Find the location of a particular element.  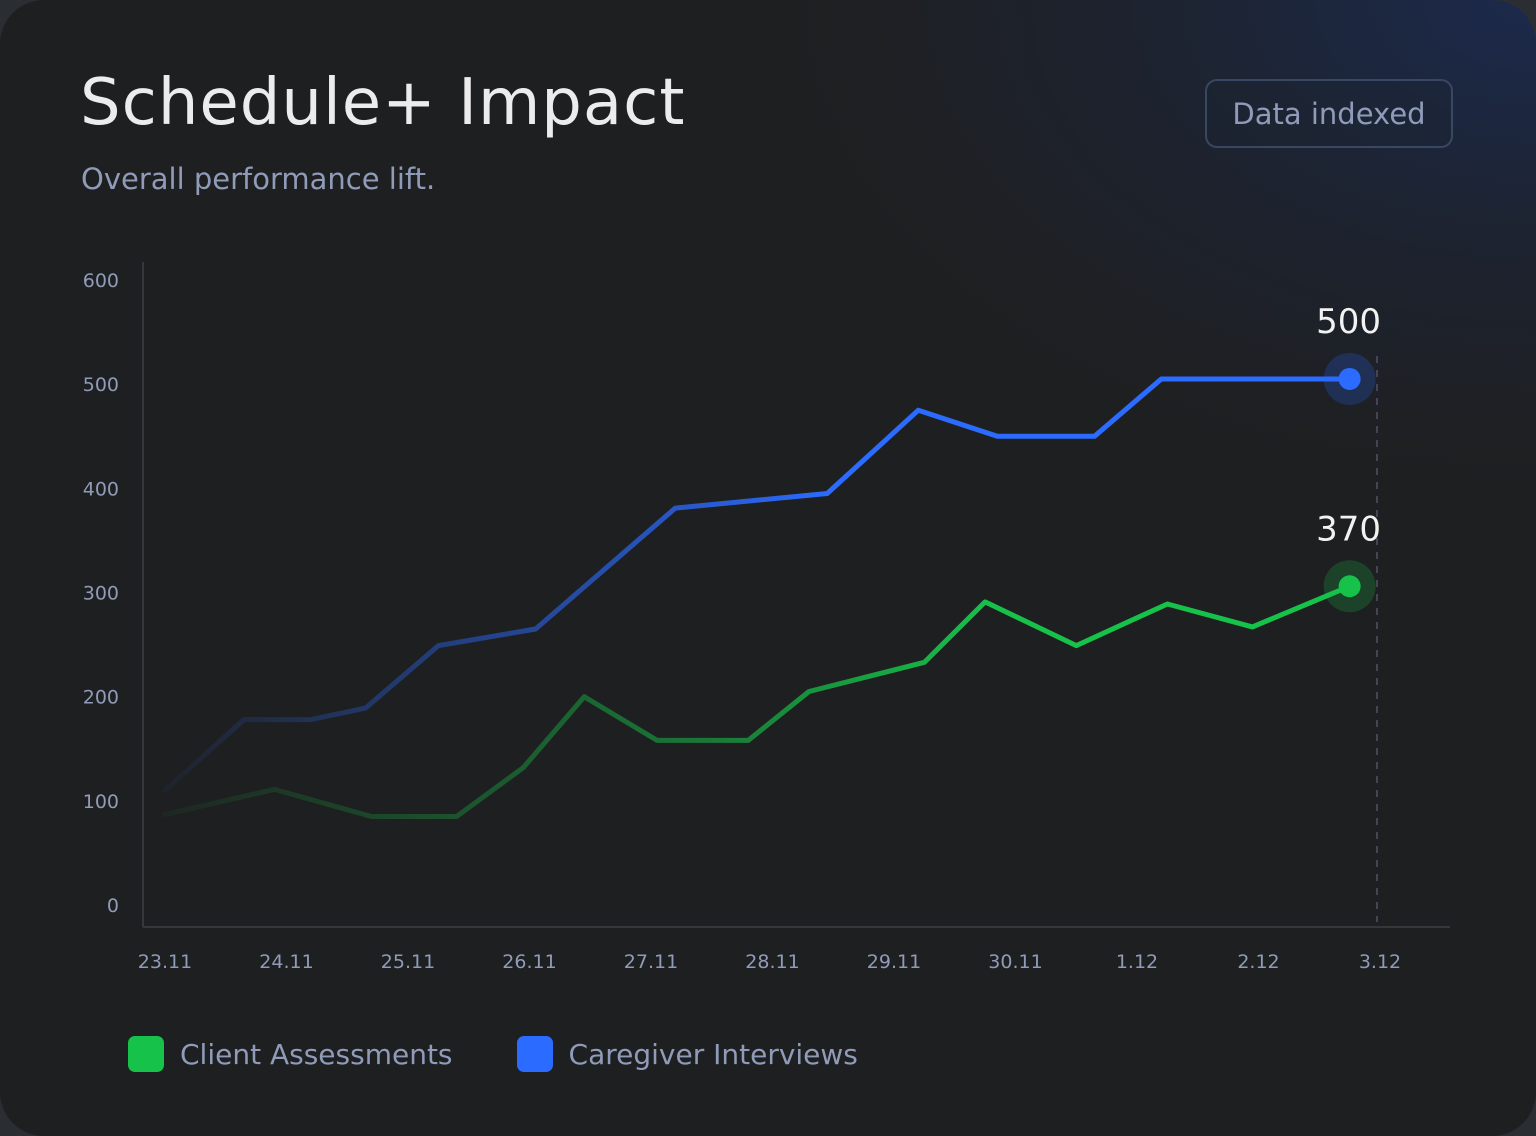

x-tick-label: 27.11 is located at coordinates (651, 962).